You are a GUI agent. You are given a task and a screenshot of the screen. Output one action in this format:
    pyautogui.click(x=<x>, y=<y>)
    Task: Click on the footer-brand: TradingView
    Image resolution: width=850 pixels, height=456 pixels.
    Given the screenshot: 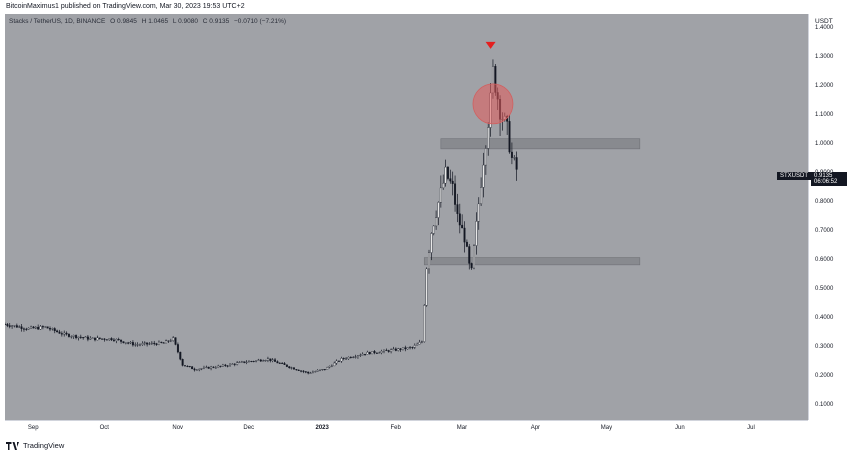 What is the action you would take?
    pyautogui.click(x=44, y=445)
    